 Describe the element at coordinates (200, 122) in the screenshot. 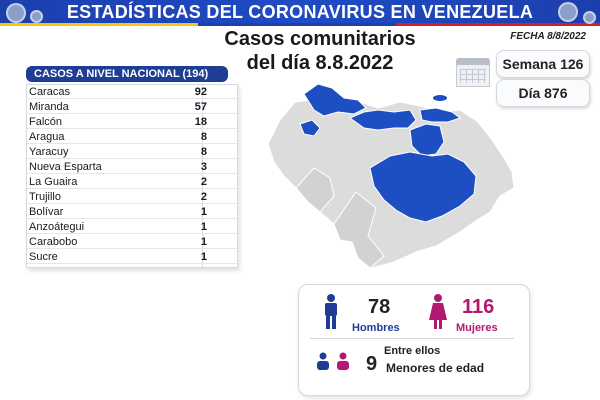

I see `case-count: 18` at that location.